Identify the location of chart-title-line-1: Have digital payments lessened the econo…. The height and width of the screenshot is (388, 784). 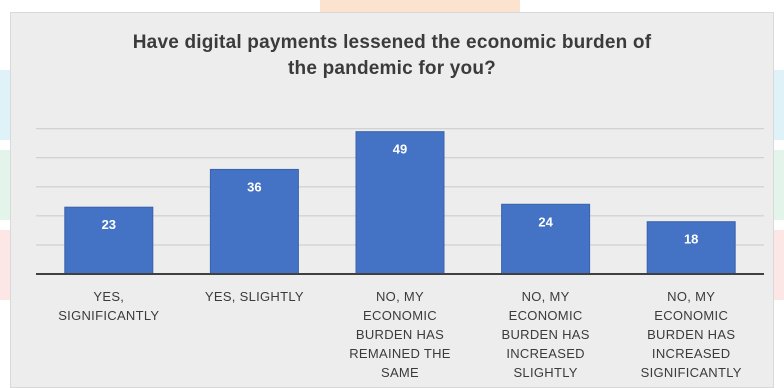
(392, 42).